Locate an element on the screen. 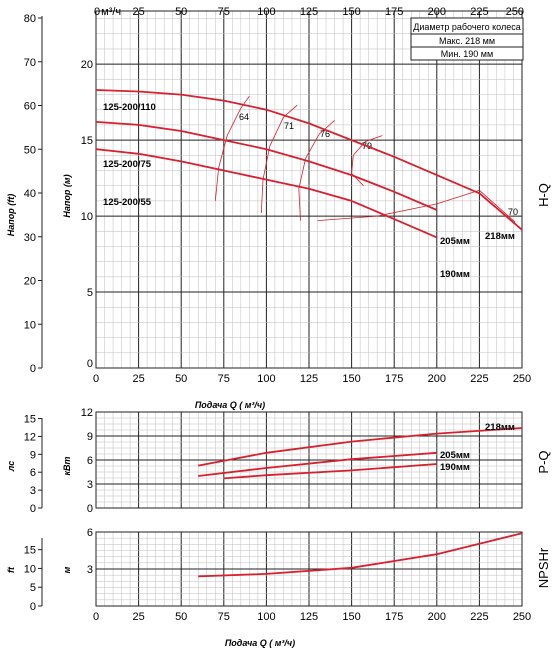 This screenshot has width=560, height=655. npsh-x-tick-label: 50 is located at coordinates (181, 617).